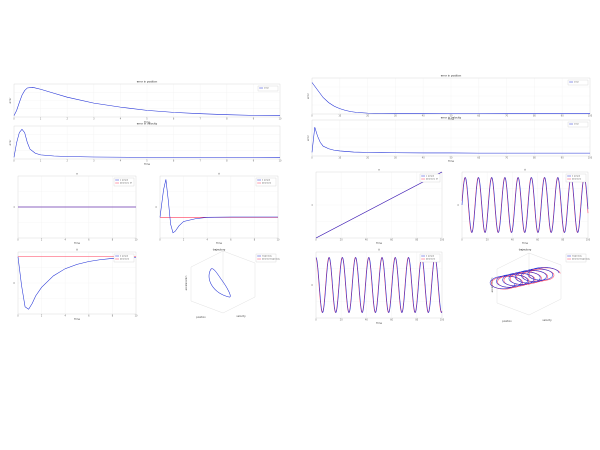 The width and height of the screenshot is (600, 450). I want to click on legend-entry: ẋ actual, so click(576, 176).